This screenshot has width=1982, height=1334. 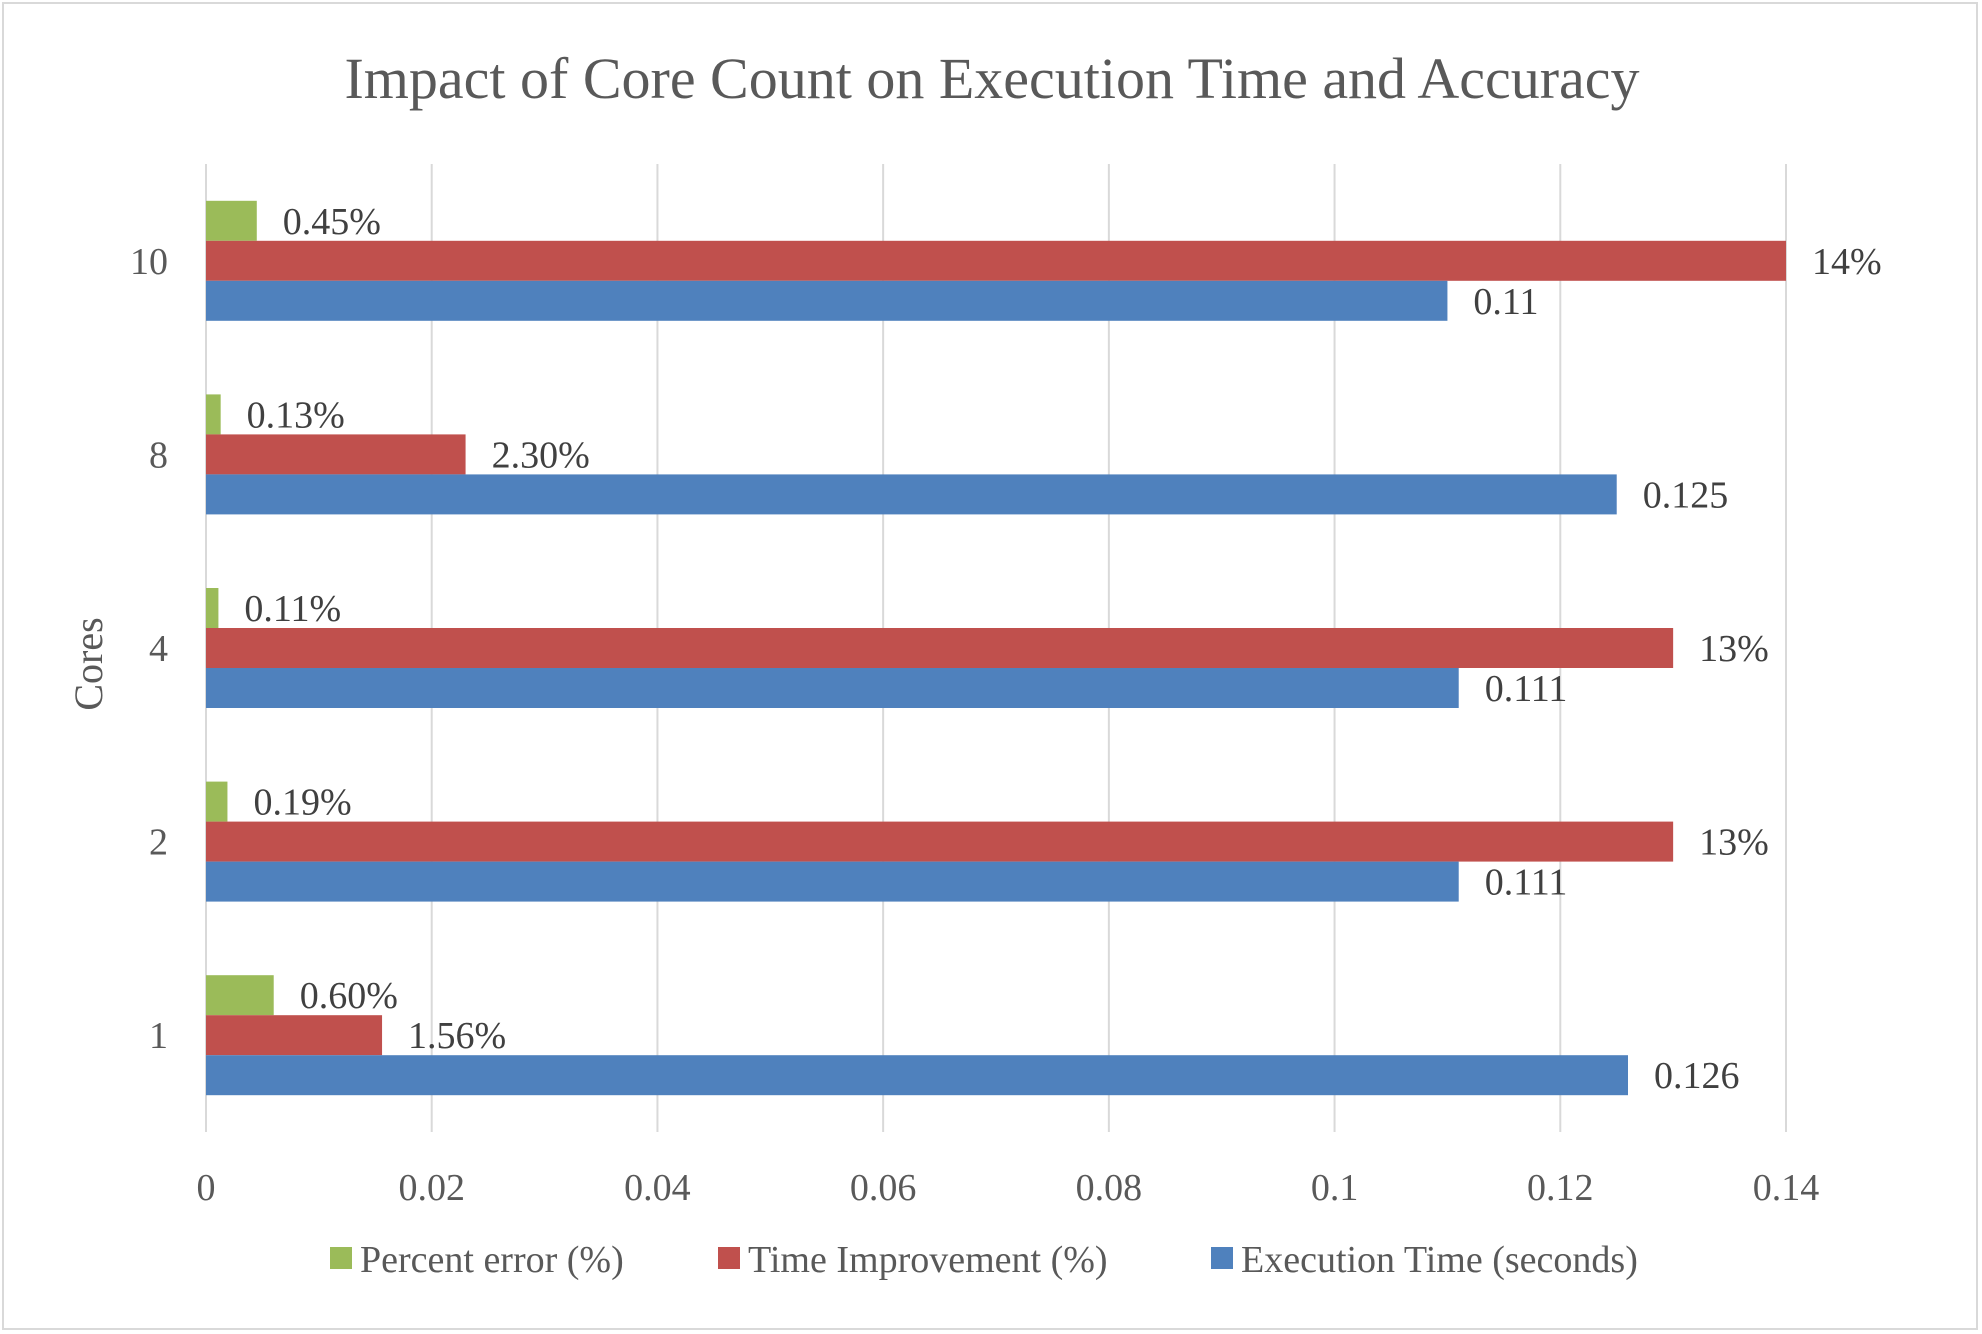 What do you see at coordinates (431, 1188) in the screenshot?
I see `x-tick-label: 0.02` at bounding box center [431, 1188].